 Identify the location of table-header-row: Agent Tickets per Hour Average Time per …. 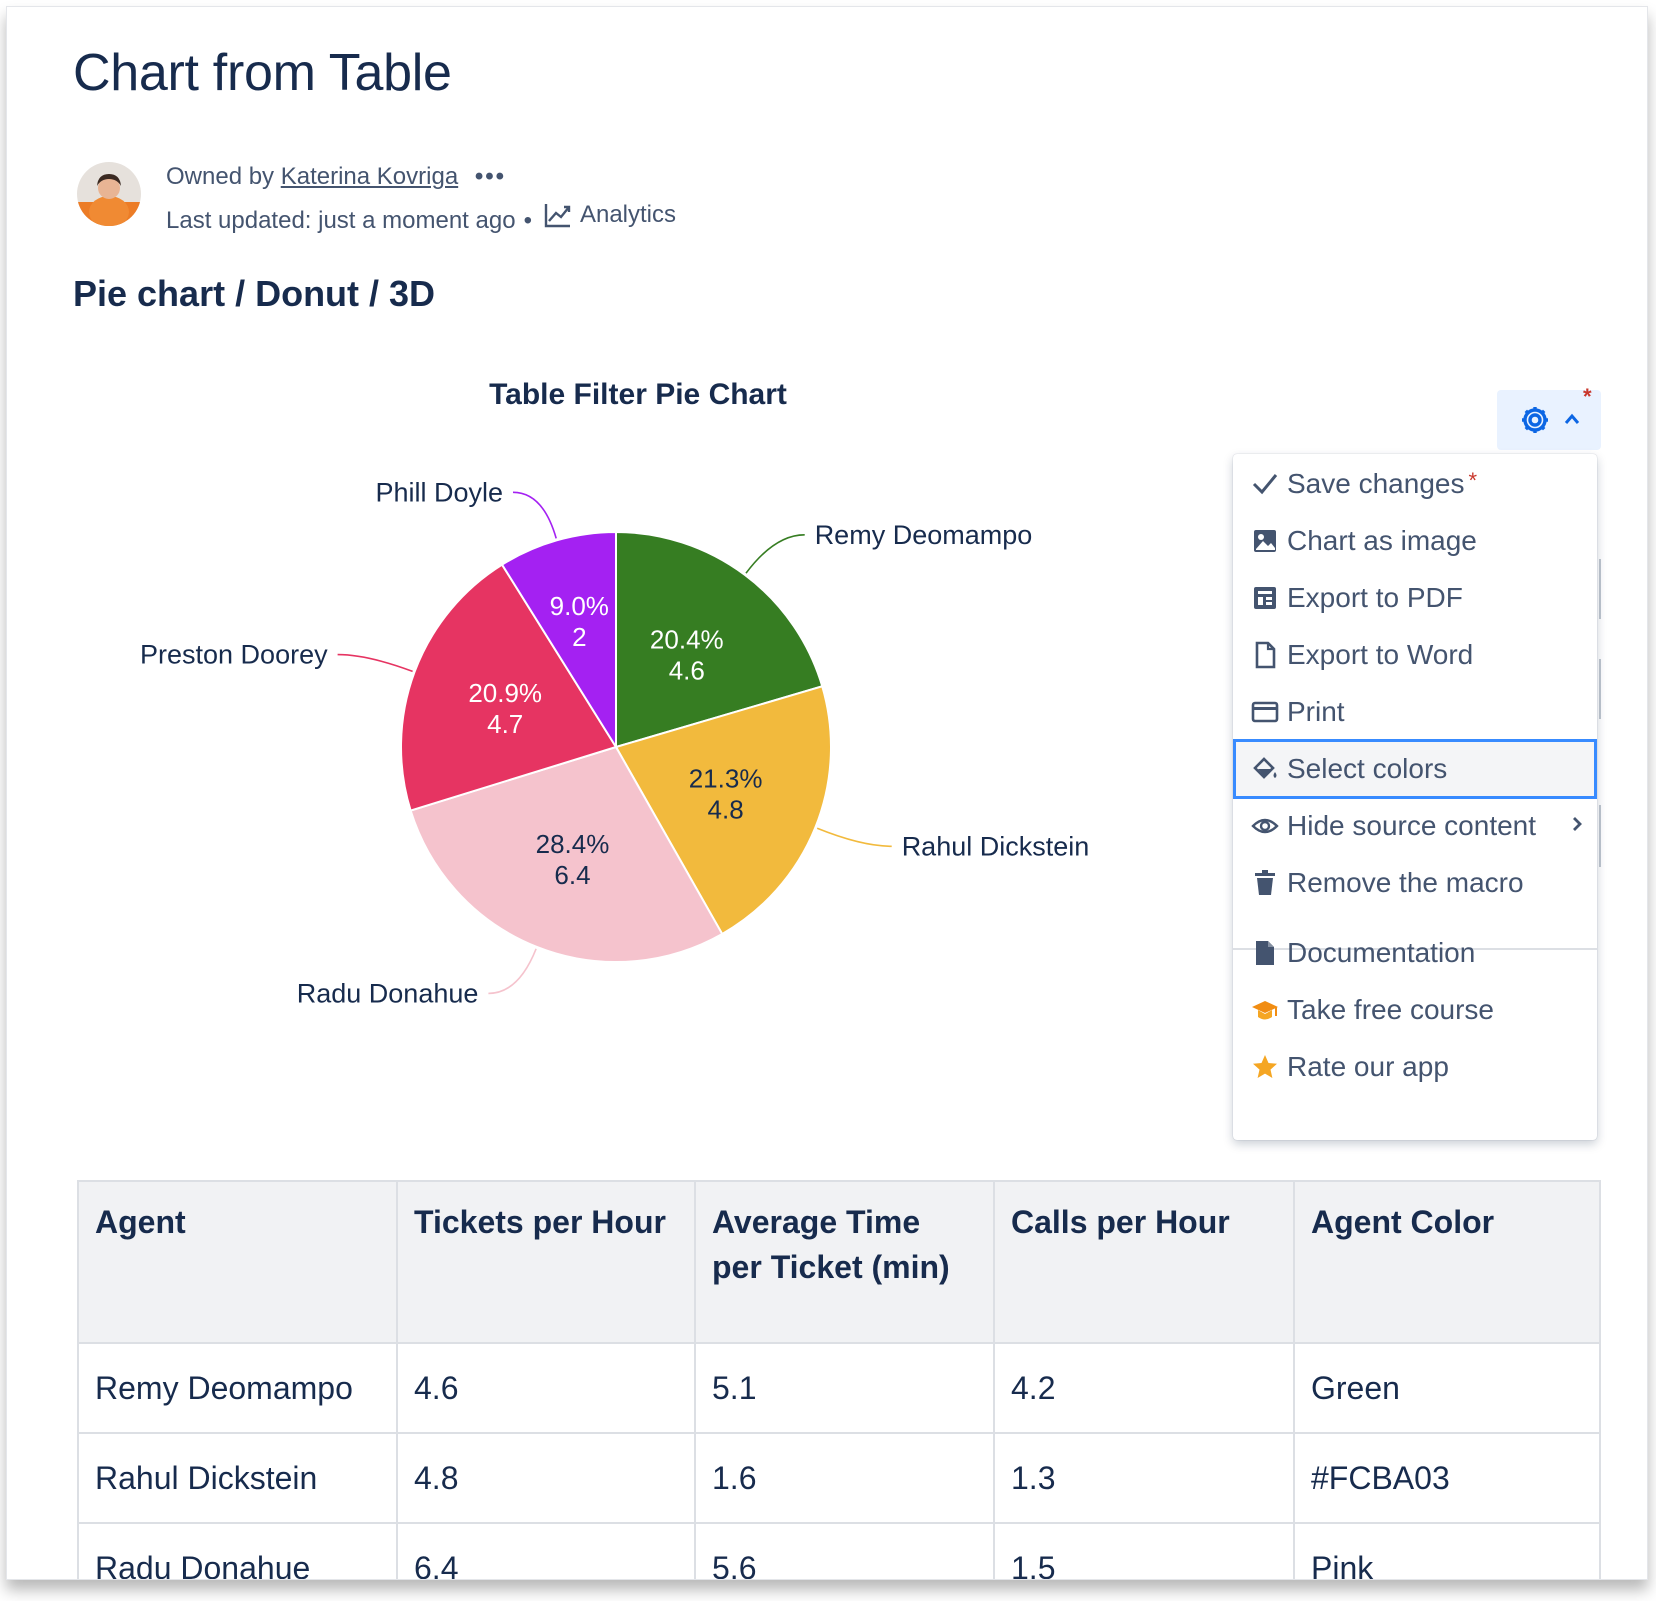
(839, 1262).